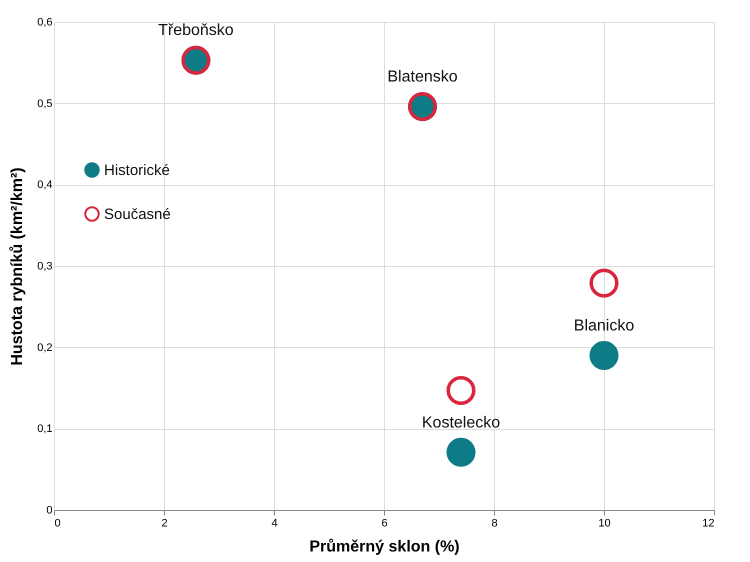 The height and width of the screenshot is (562, 750). What do you see at coordinates (57, 524) in the screenshot?
I see `x-tick-label: 0` at bounding box center [57, 524].